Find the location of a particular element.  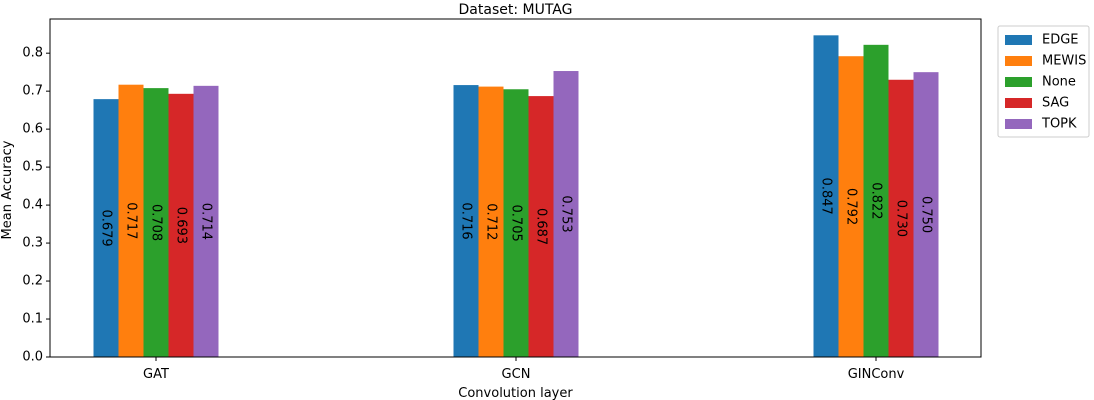

y-tick-label: 0.0 is located at coordinates (32, 357).